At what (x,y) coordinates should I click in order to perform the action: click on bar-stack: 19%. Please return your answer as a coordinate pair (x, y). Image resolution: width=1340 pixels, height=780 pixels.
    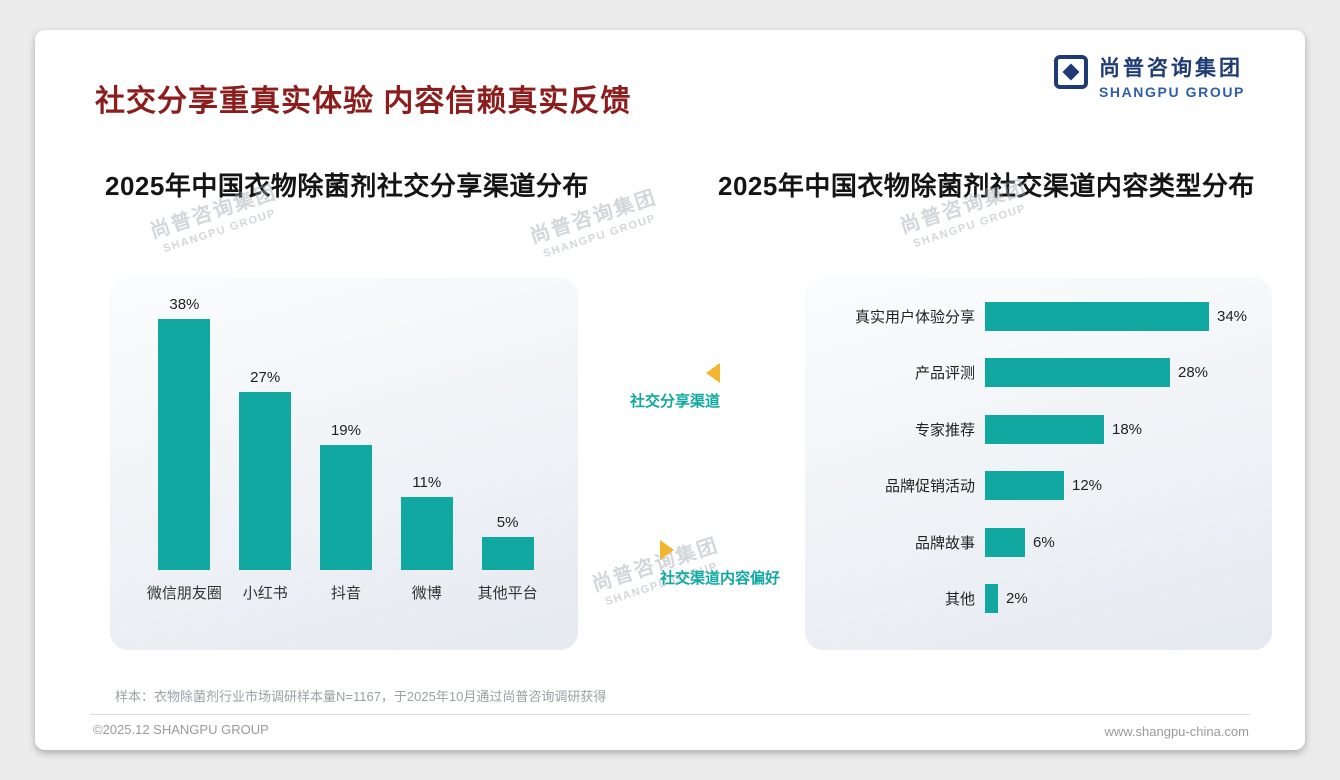
    Looking at the image, I should click on (345, 424).